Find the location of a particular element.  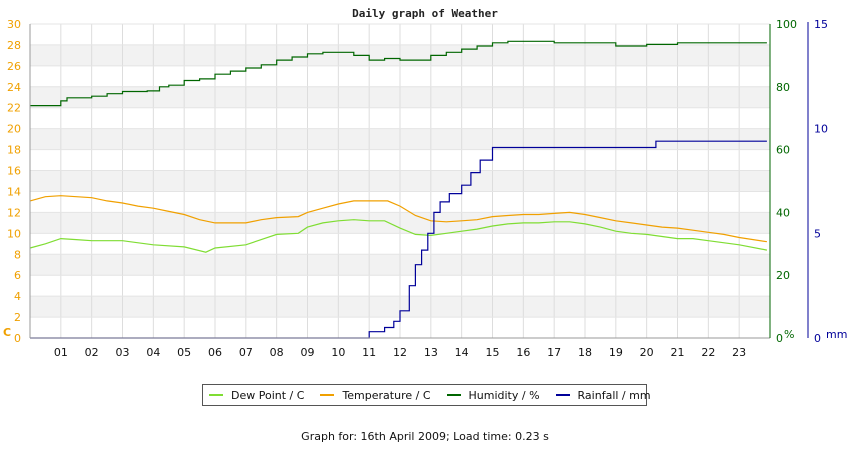

legend-item: Rainfall / mm is located at coordinates (603, 395).